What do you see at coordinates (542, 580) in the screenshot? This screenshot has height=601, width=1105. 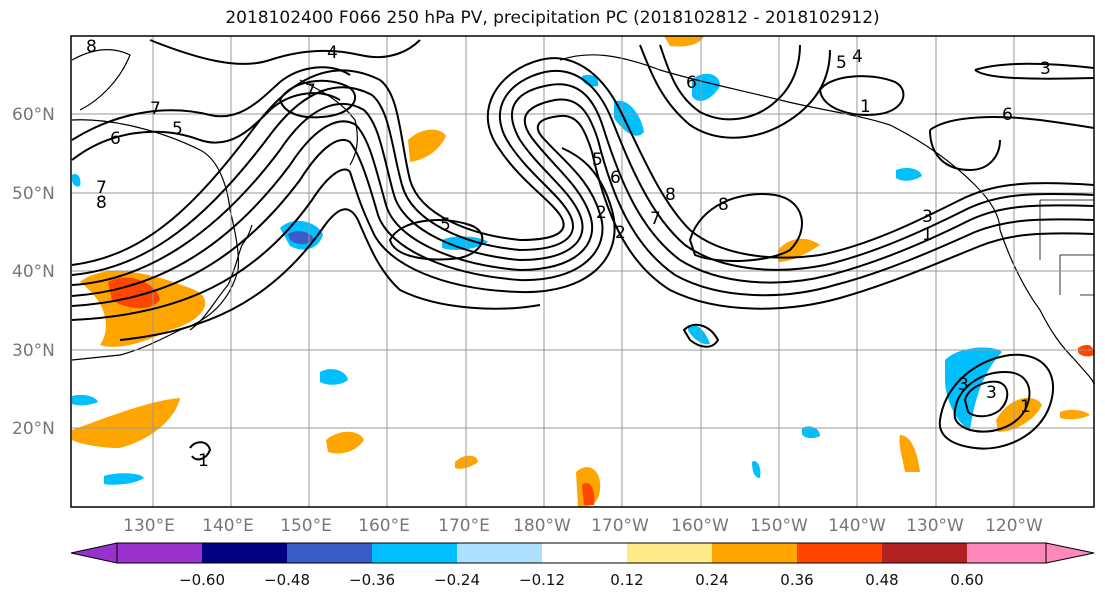 I see `colorbar-tick-label: −0.12` at bounding box center [542, 580].